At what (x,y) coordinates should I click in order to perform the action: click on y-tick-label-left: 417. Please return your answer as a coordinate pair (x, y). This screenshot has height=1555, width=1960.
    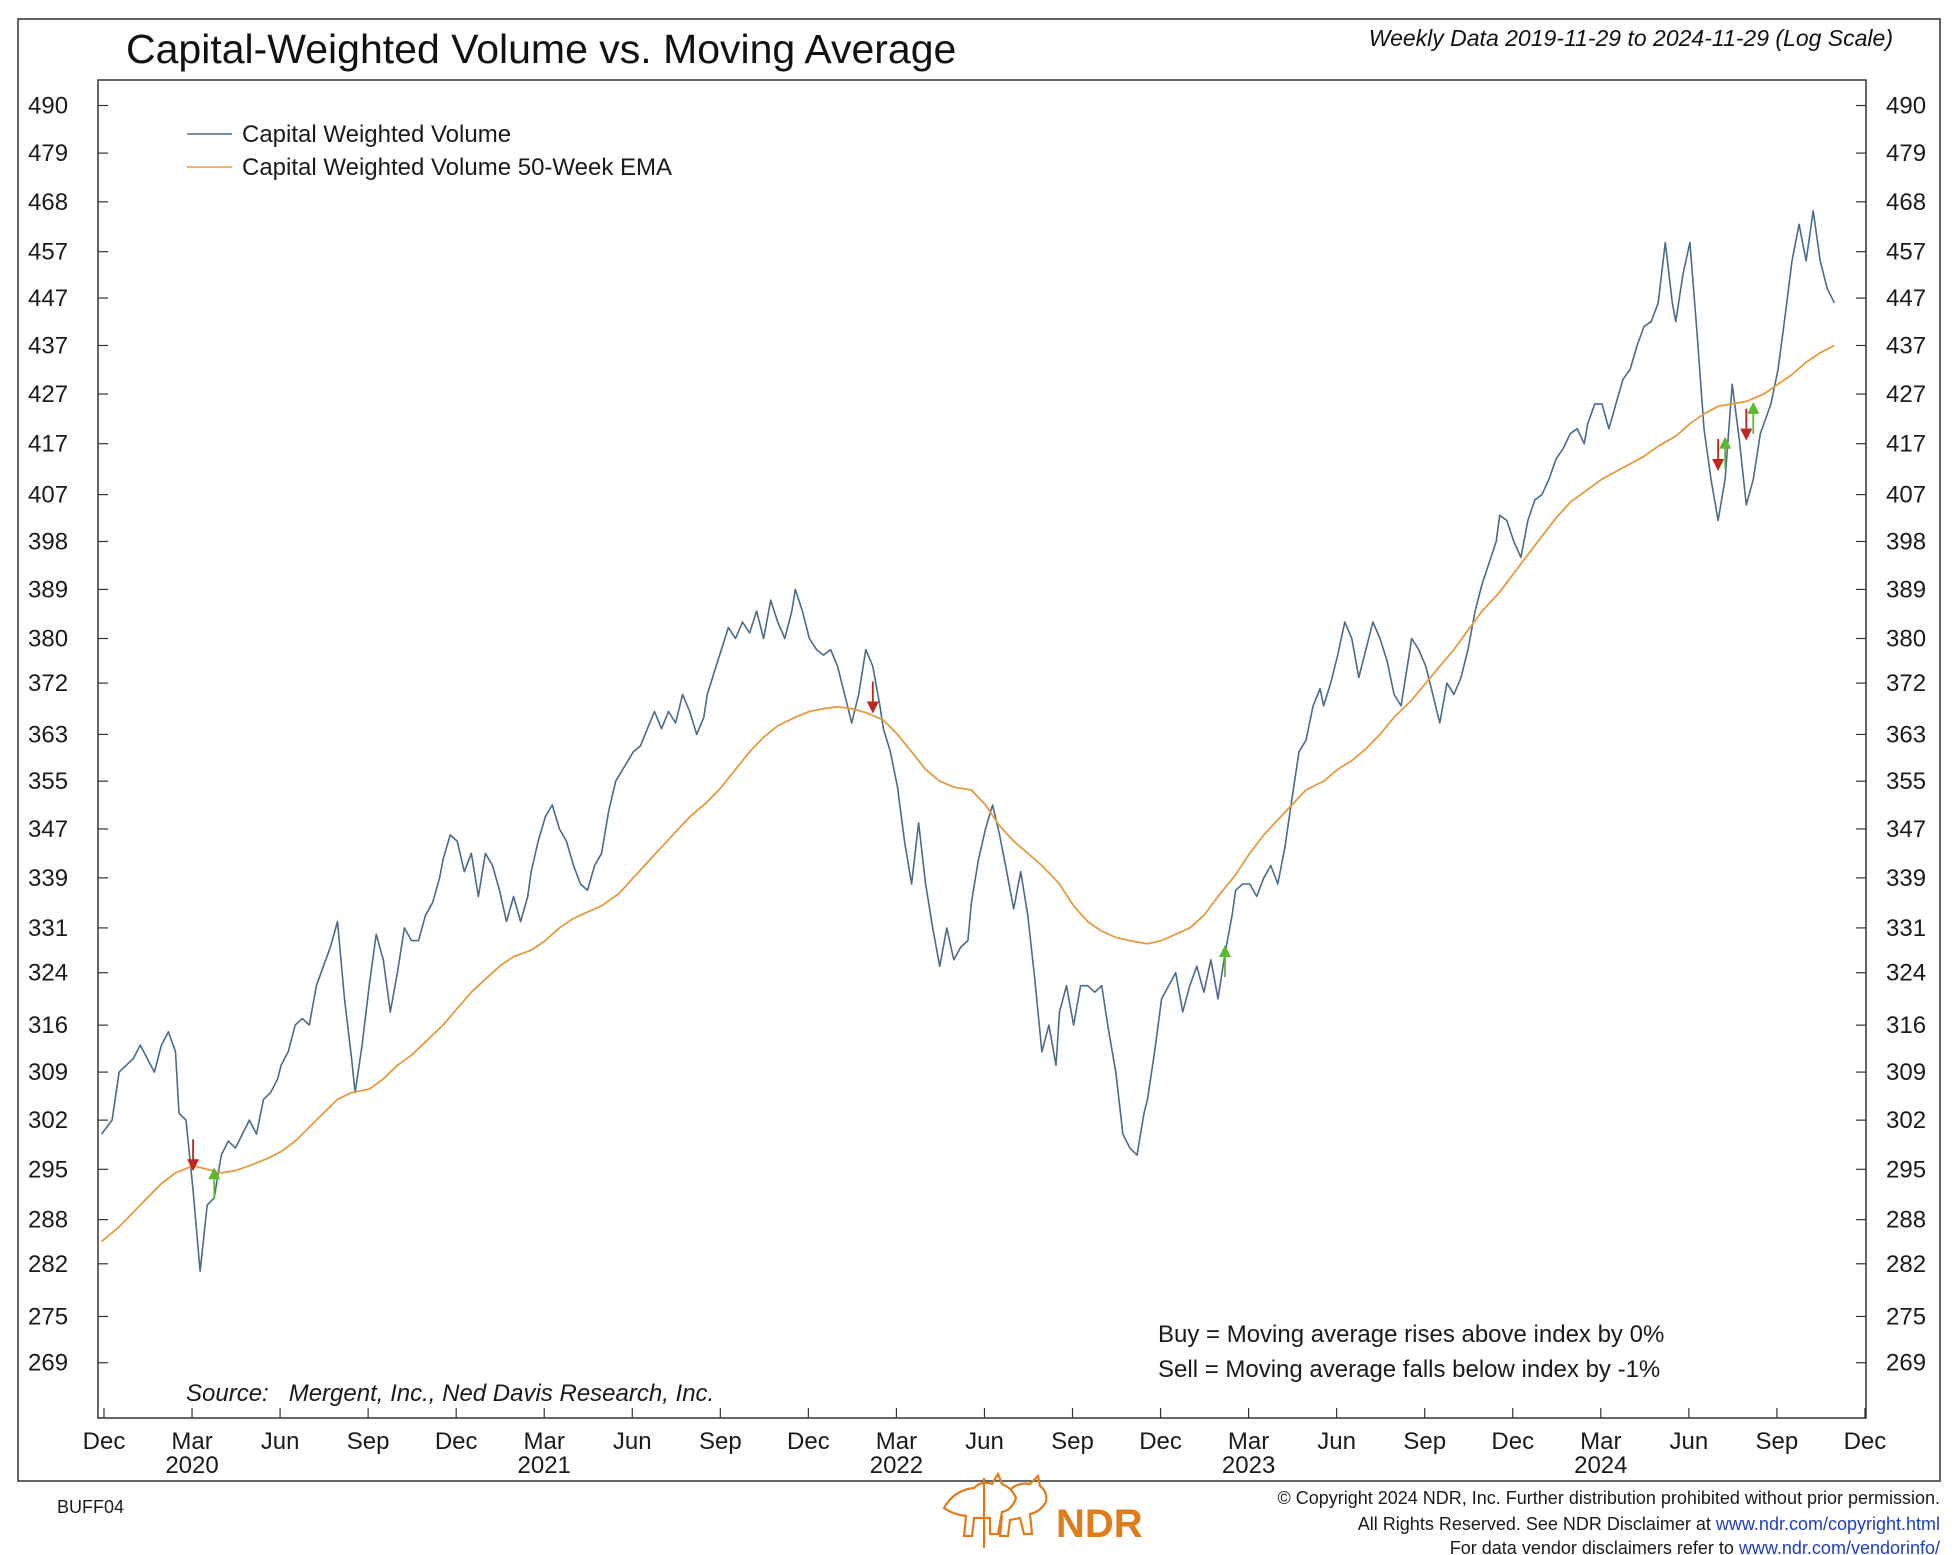
    Looking at the image, I should click on (48, 444).